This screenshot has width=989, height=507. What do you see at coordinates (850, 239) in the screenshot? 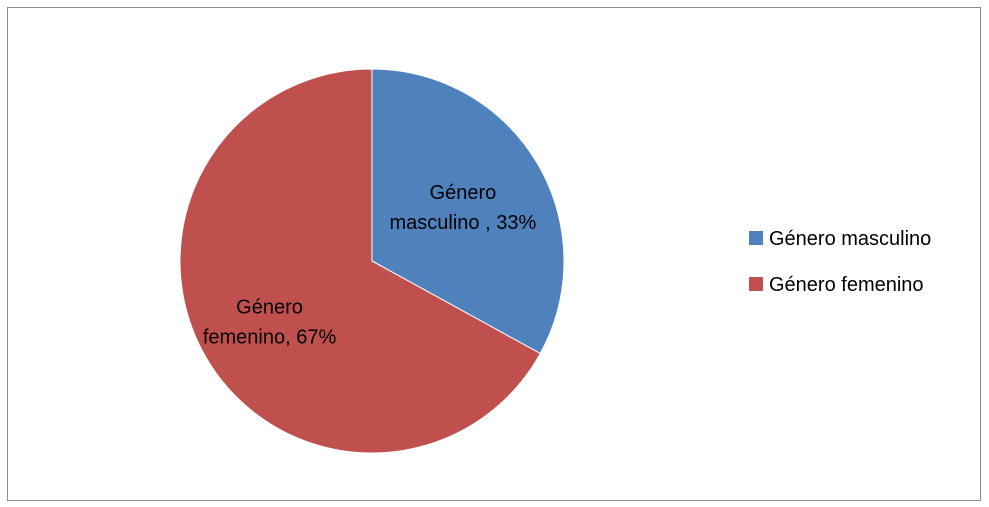
I see `legend-label-masculino: Género masculino` at bounding box center [850, 239].